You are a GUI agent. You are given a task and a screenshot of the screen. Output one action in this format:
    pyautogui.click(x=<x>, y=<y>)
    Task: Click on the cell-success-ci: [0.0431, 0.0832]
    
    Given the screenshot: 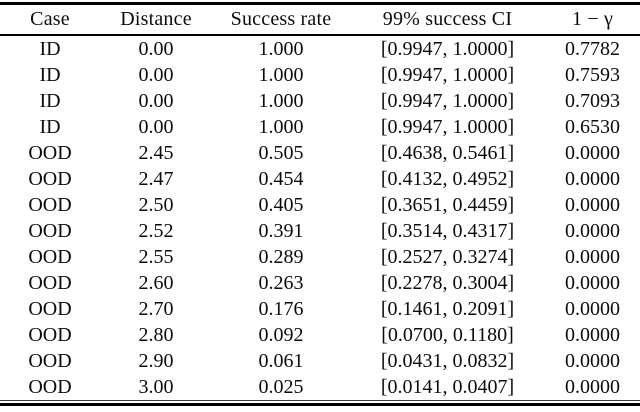 What is the action you would take?
    pyautogui.click(x=447, y=361)
    